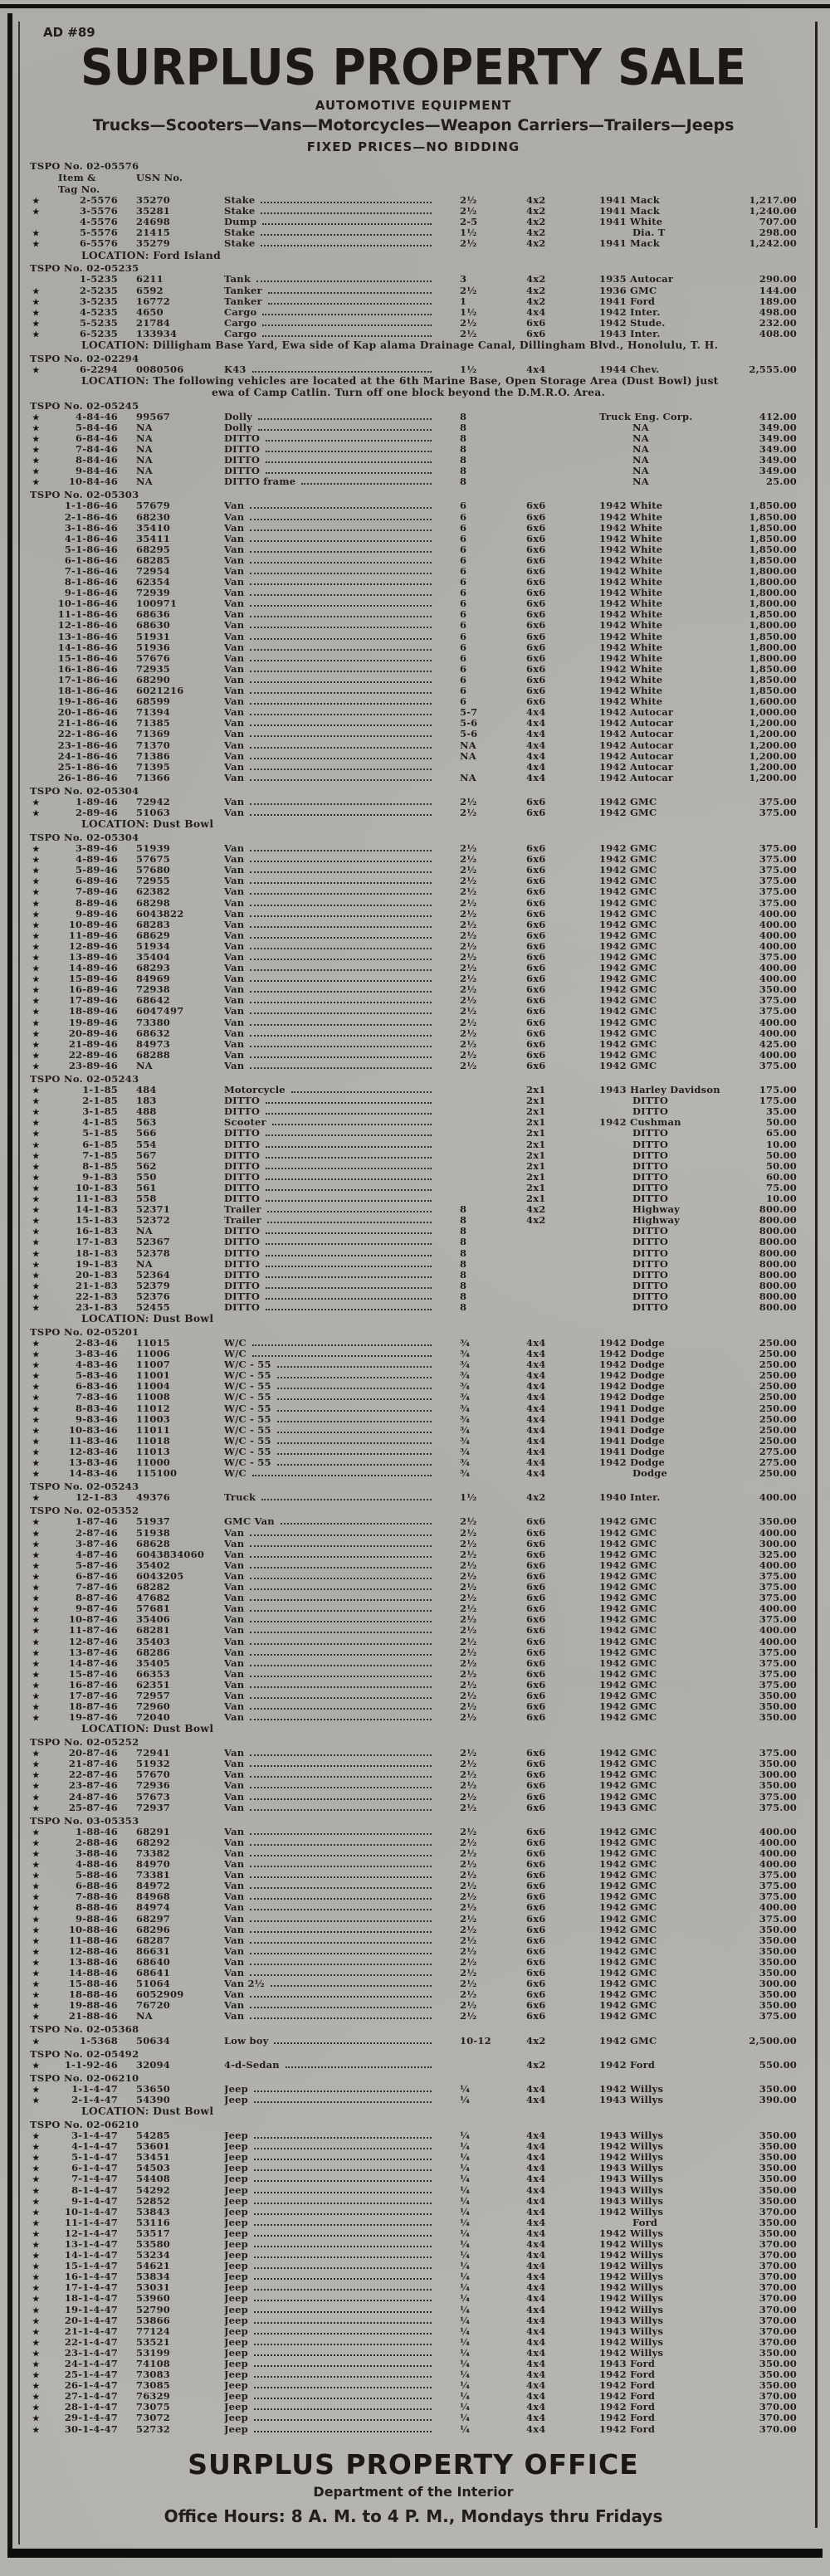  I want to click on cell-price: 800.00, so click(778, 1285).